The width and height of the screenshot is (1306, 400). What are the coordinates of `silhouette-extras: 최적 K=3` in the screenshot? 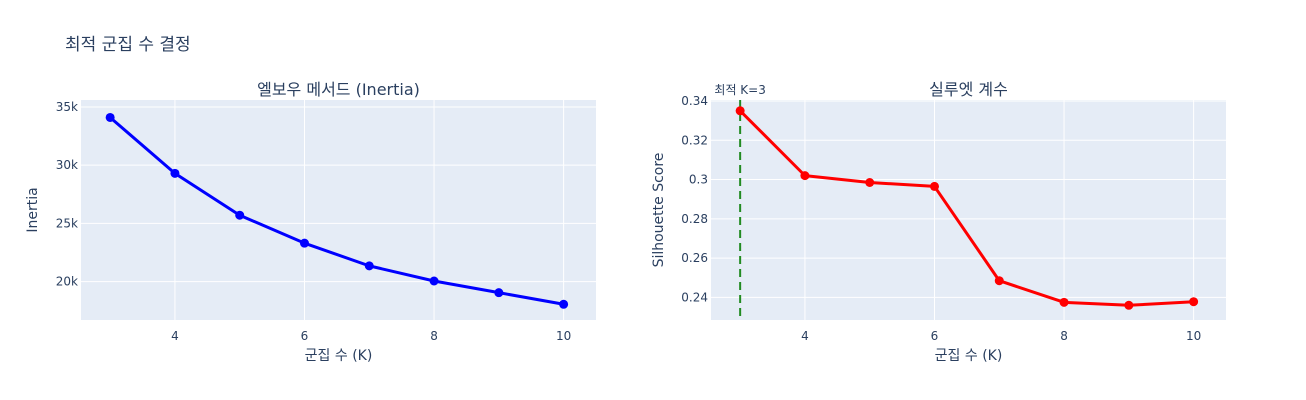 It's located at (740, 201).